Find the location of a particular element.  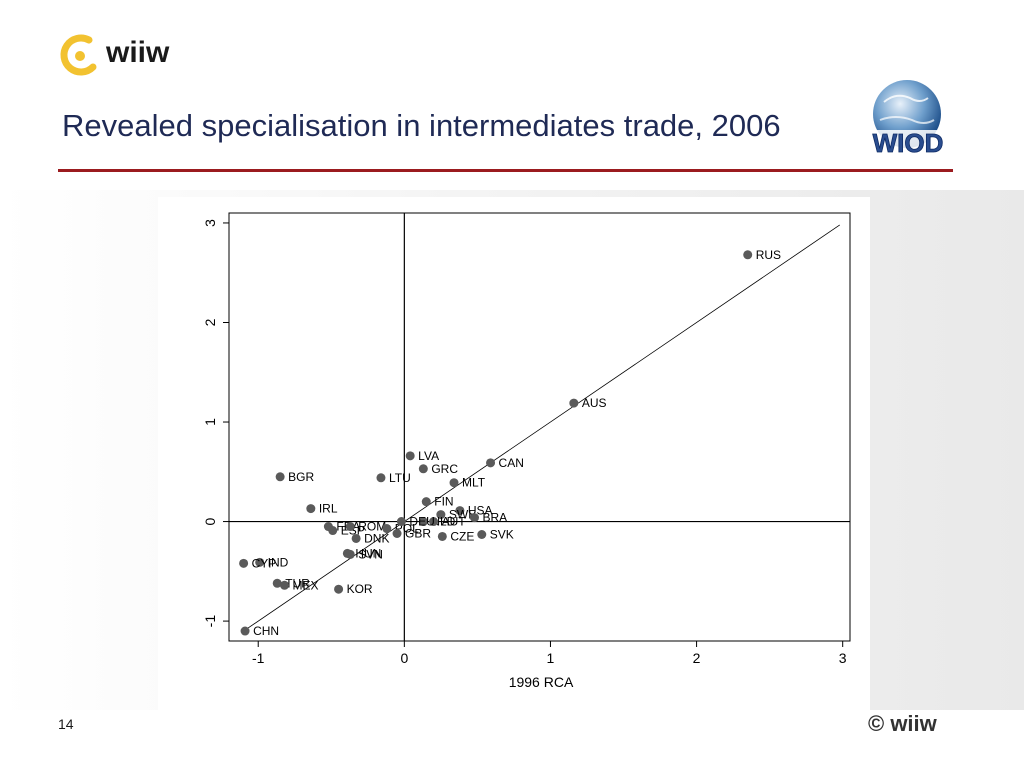

data-point-deu is located at coordinates (401, 522).